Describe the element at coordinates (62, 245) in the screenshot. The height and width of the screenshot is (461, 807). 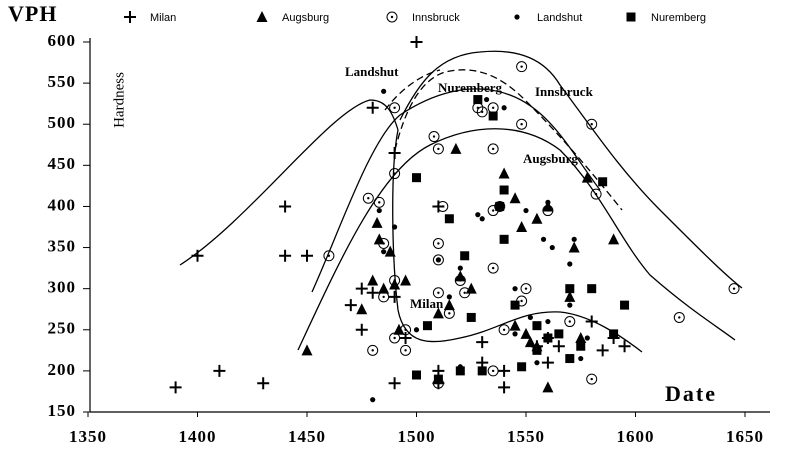
I see `y-tick-label: 350` at that location.